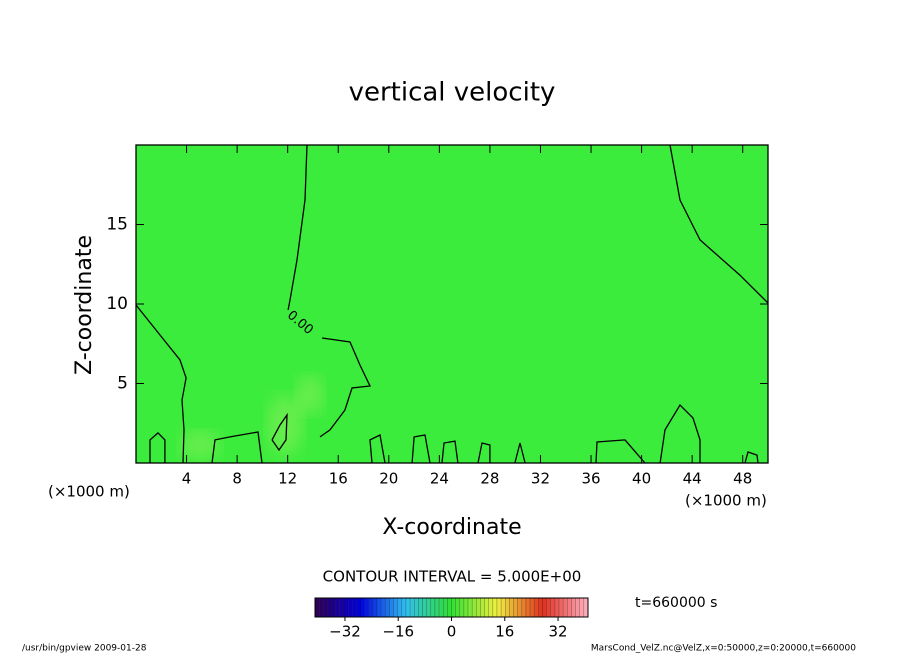 This screenshot has height=654, width=904. I want to click on y-tick-label: 15, so click(117, 225).